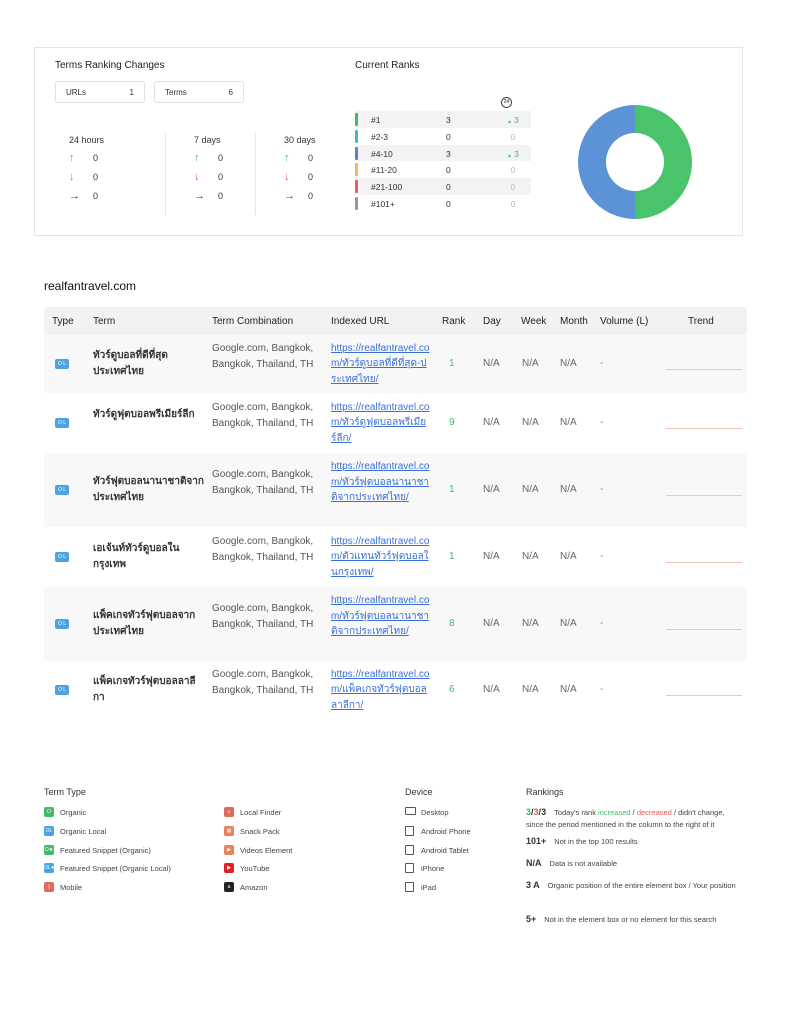 The height and width of the screenshot is (1024, 791). What do you see at coordinates (574, 321) in the screenshot?
I see `header-month: Month` at bounding box center [574, 321].